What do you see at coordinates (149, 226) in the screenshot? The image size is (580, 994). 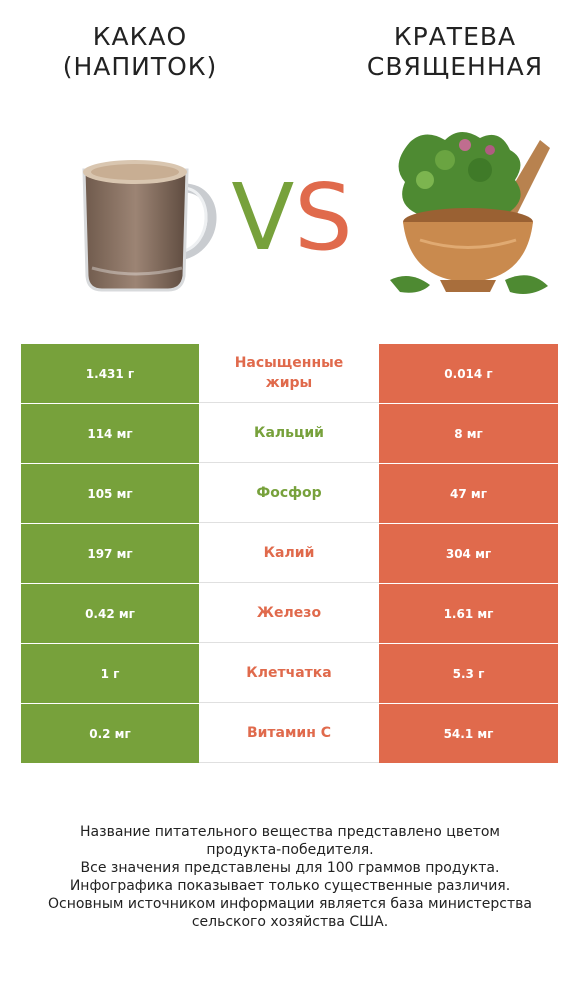 I see `cocoa-mug-image` at bounding box center [149, 226].